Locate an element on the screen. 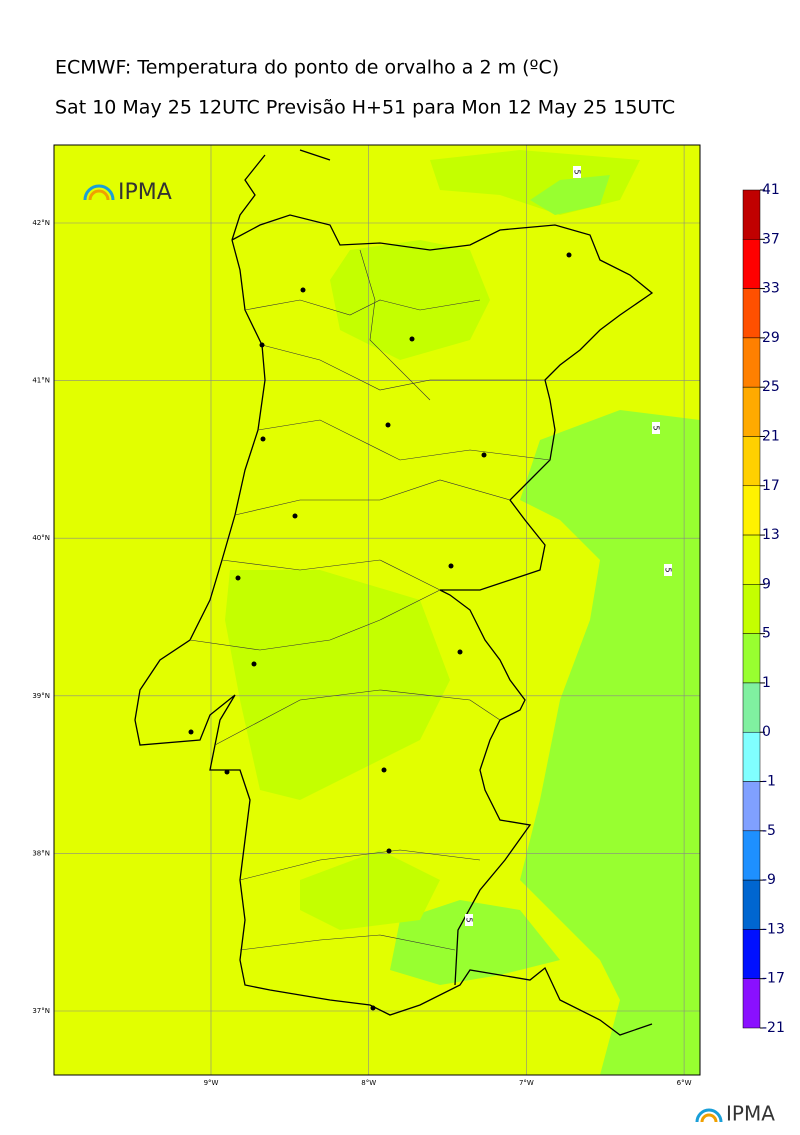 This screenshot has height=1135, width=800. latitude-label: 39°N is located at coordinates (41, 696).